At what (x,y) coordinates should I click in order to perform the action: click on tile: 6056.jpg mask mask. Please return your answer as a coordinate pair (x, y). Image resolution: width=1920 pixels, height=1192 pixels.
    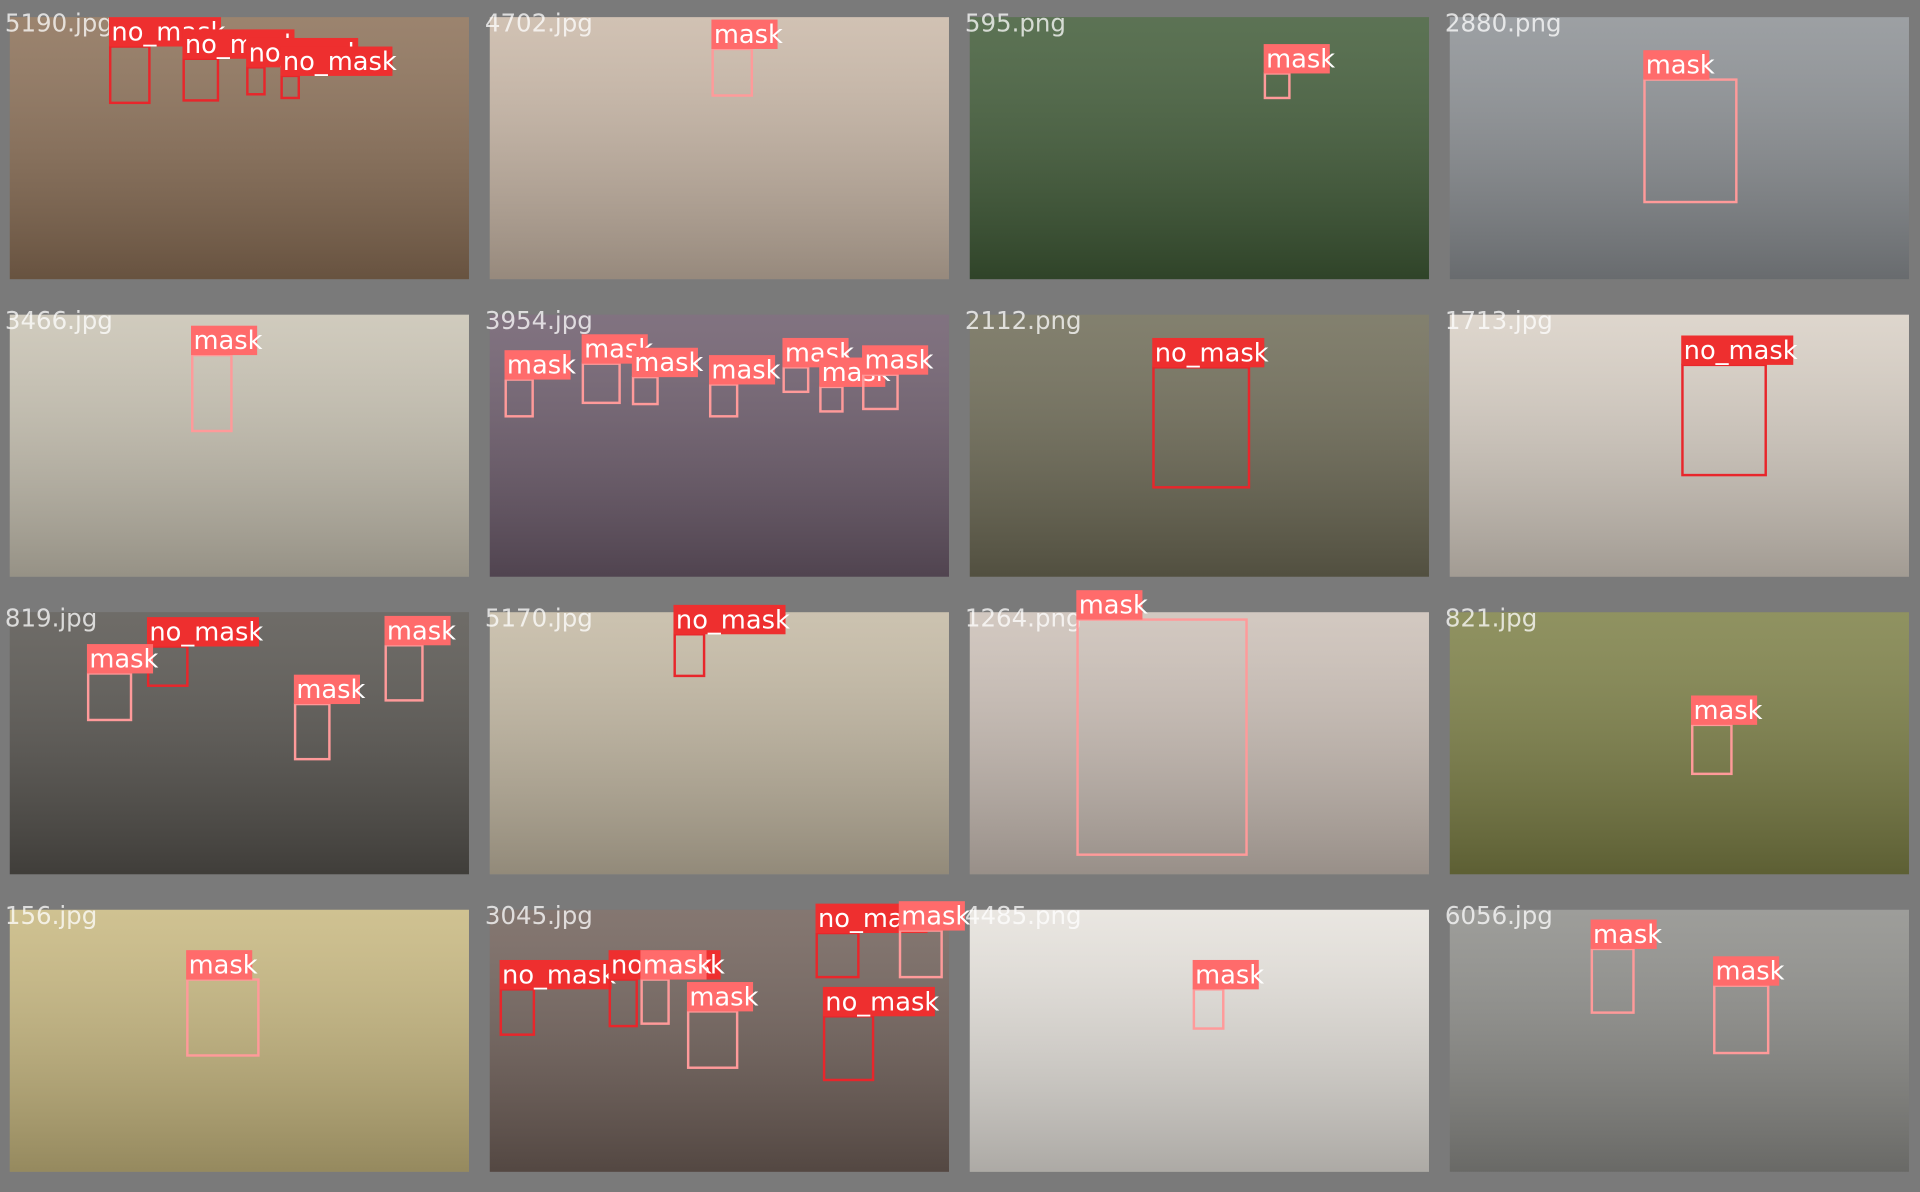
    Looking at the image, I should click on (1677, 1036).